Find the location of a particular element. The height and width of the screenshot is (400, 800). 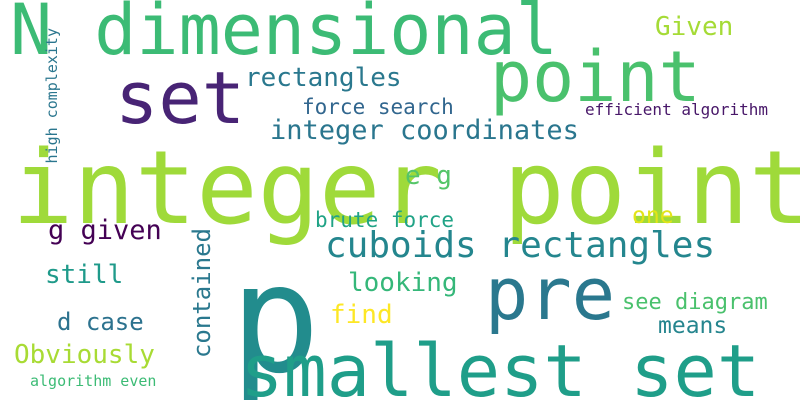

word-pre: pre is located at coordinates (550, 294).